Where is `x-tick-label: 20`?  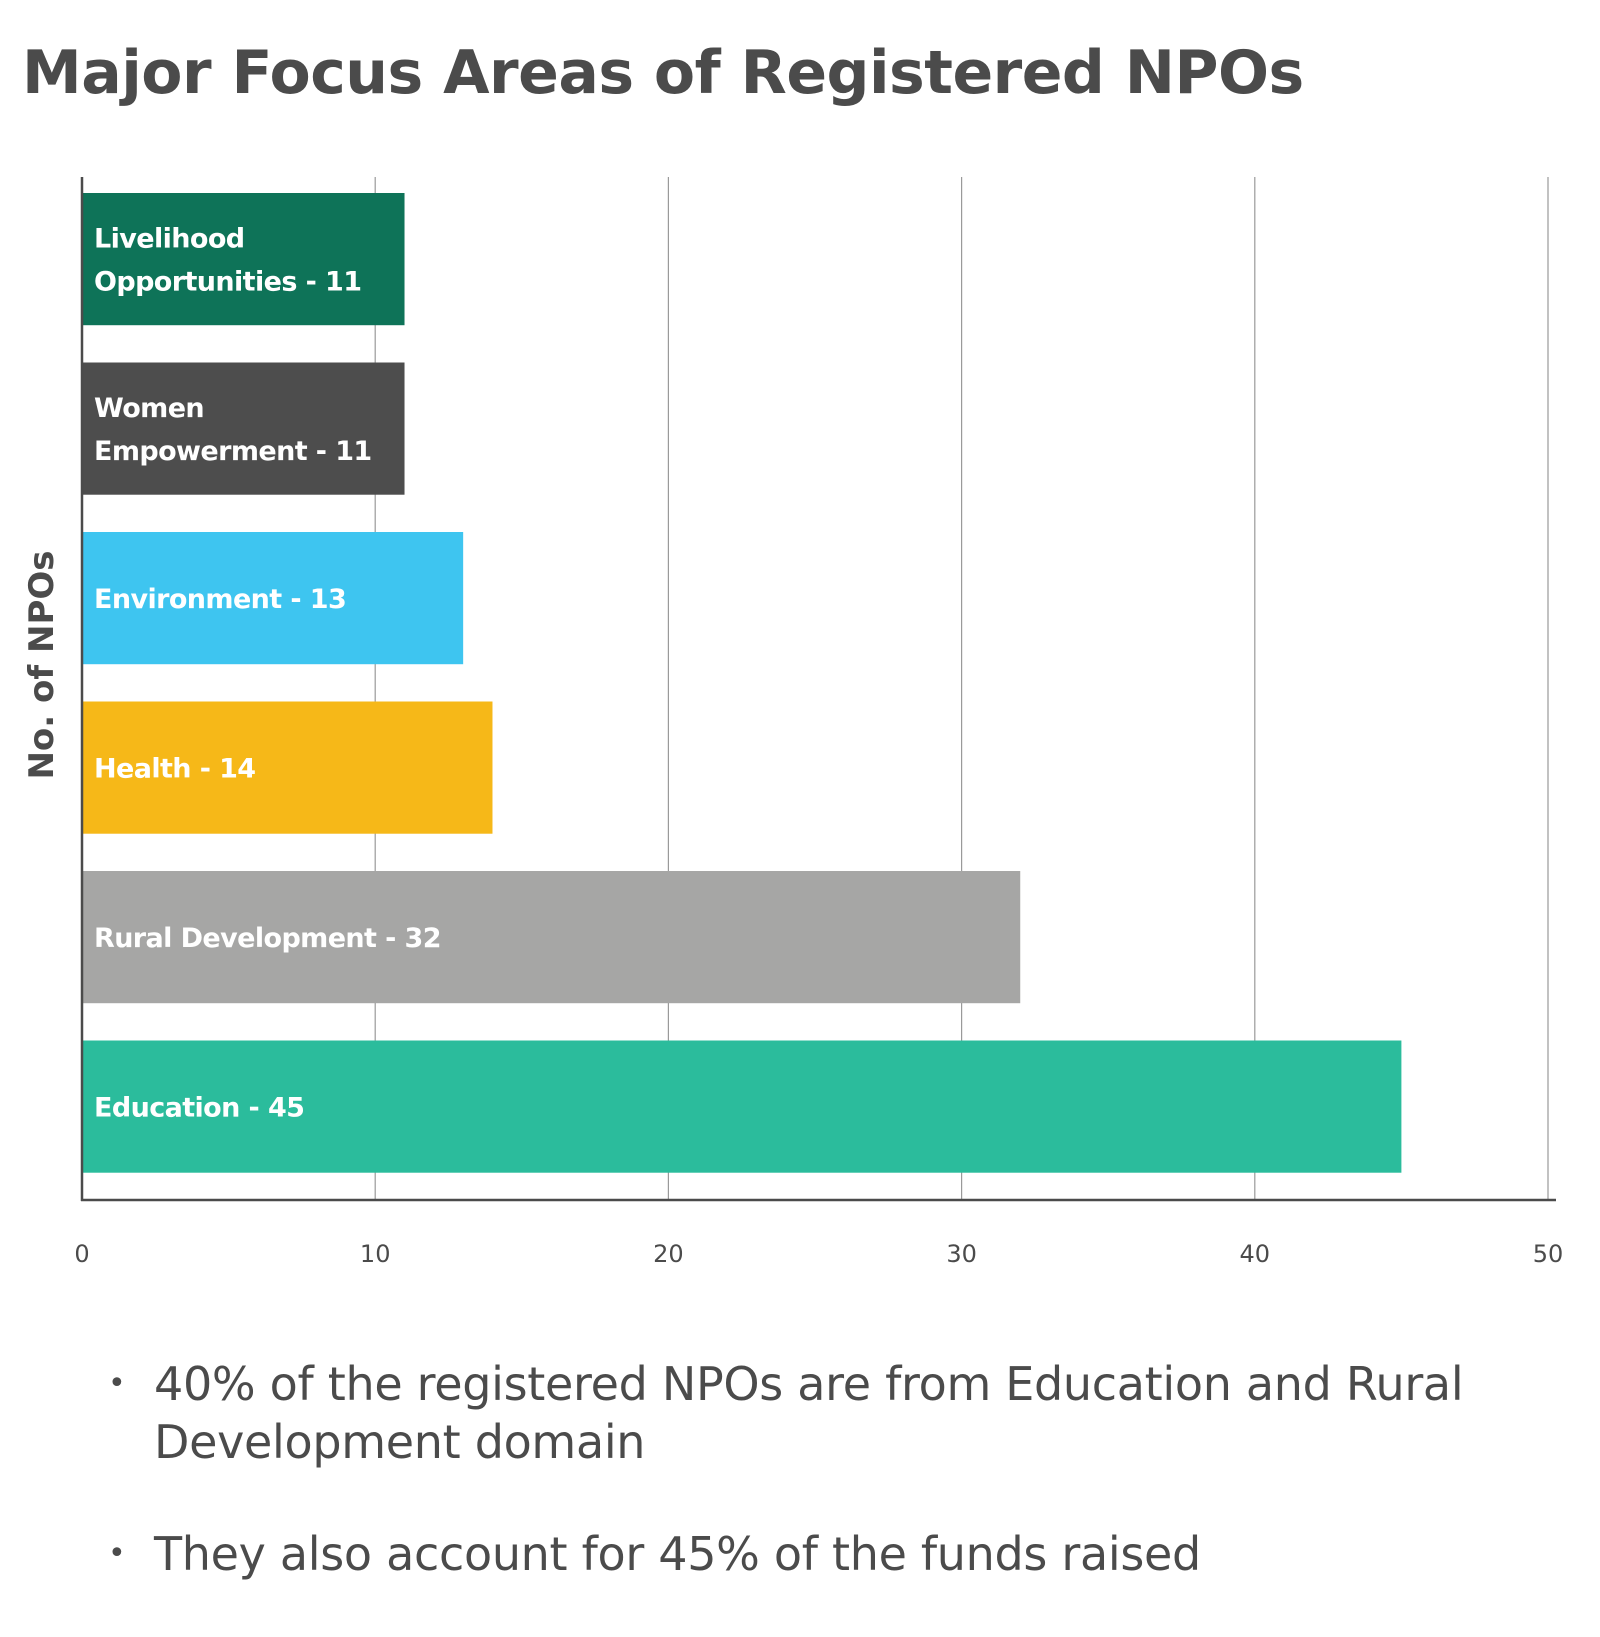 x-tick-label: 20 is located at coordinates (668, 1254).